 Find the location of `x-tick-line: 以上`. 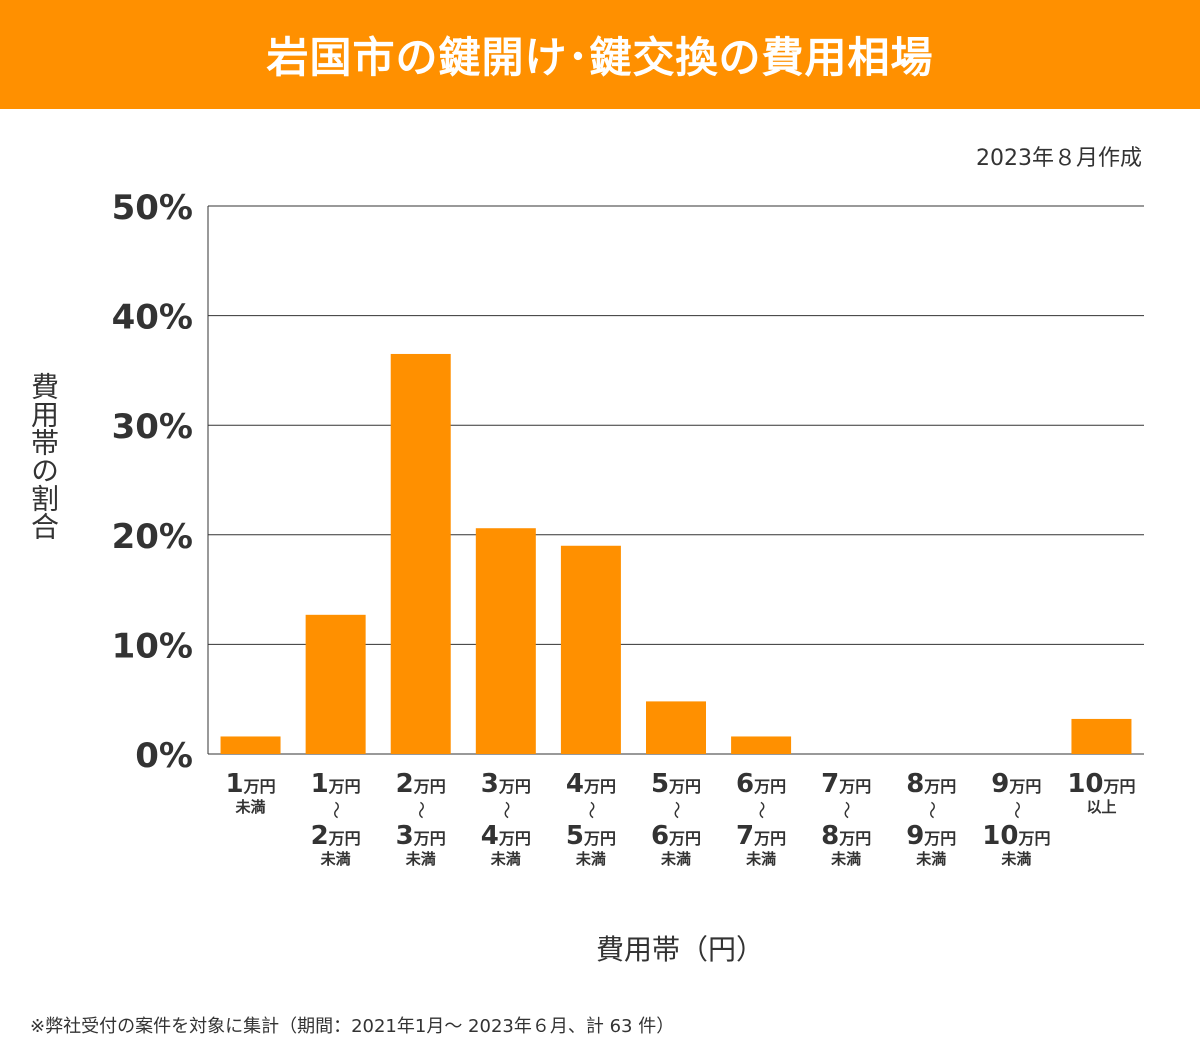

x-tick-line: 以上 is located at coordinates (1101, 807).